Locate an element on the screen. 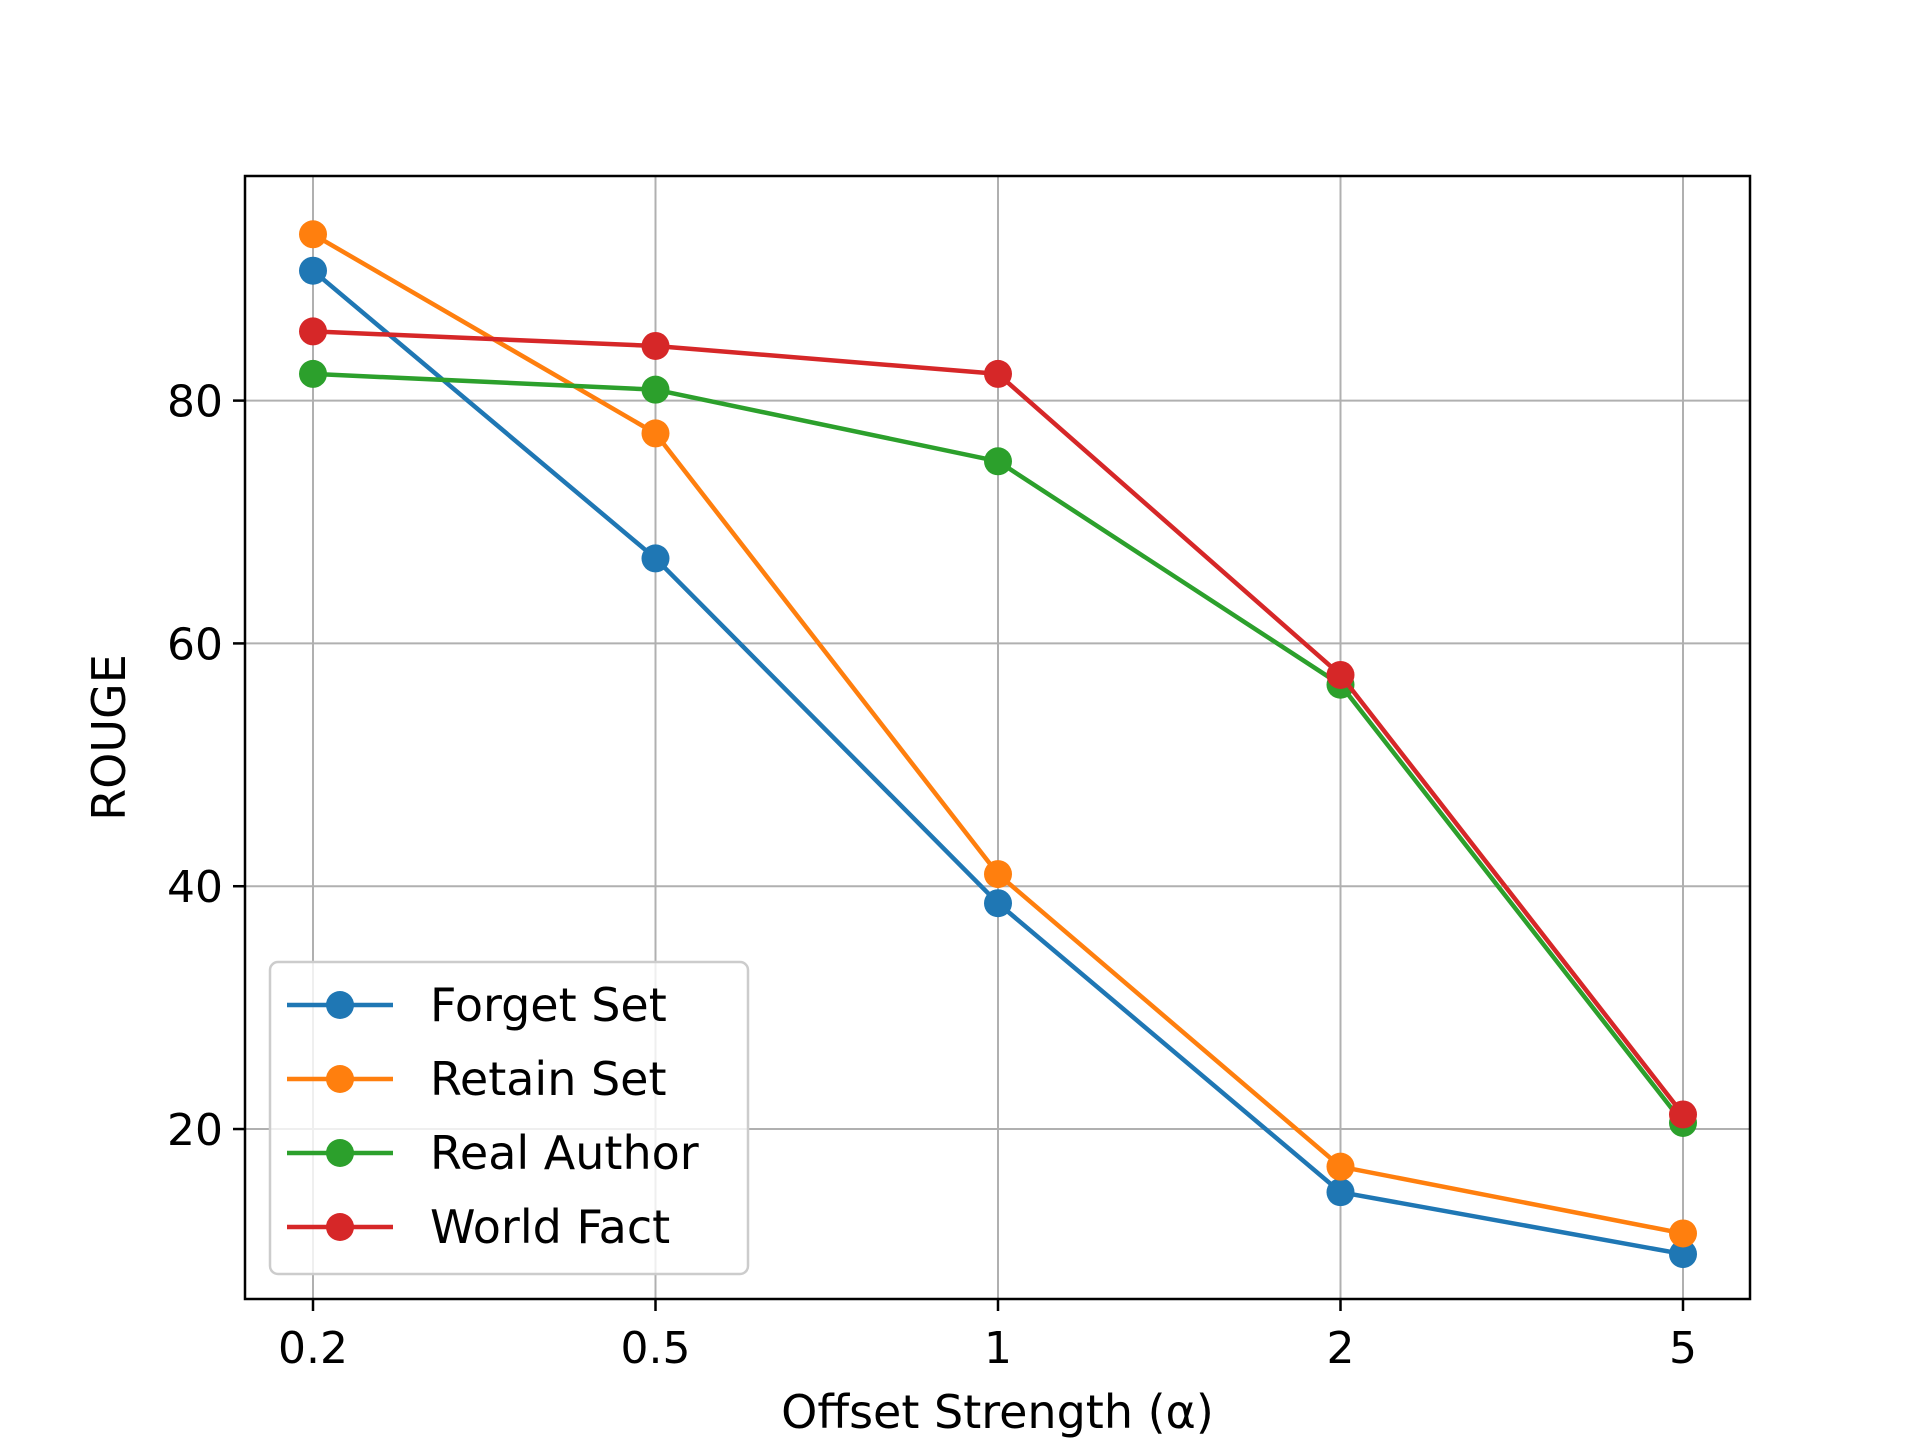 This screenshot has height=1440, width=1920. legend-item: Forget Set is located at coordinates (477, 1005).